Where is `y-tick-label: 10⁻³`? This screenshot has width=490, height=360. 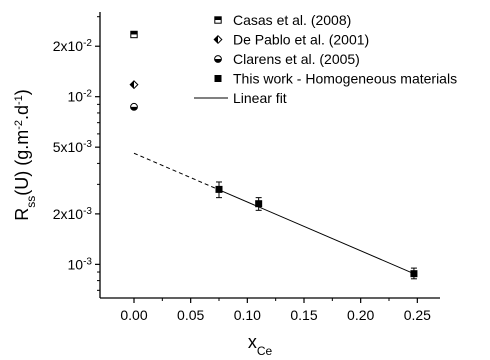
y-tick-label: 10⁻³ is located at coordinates (80, 264).